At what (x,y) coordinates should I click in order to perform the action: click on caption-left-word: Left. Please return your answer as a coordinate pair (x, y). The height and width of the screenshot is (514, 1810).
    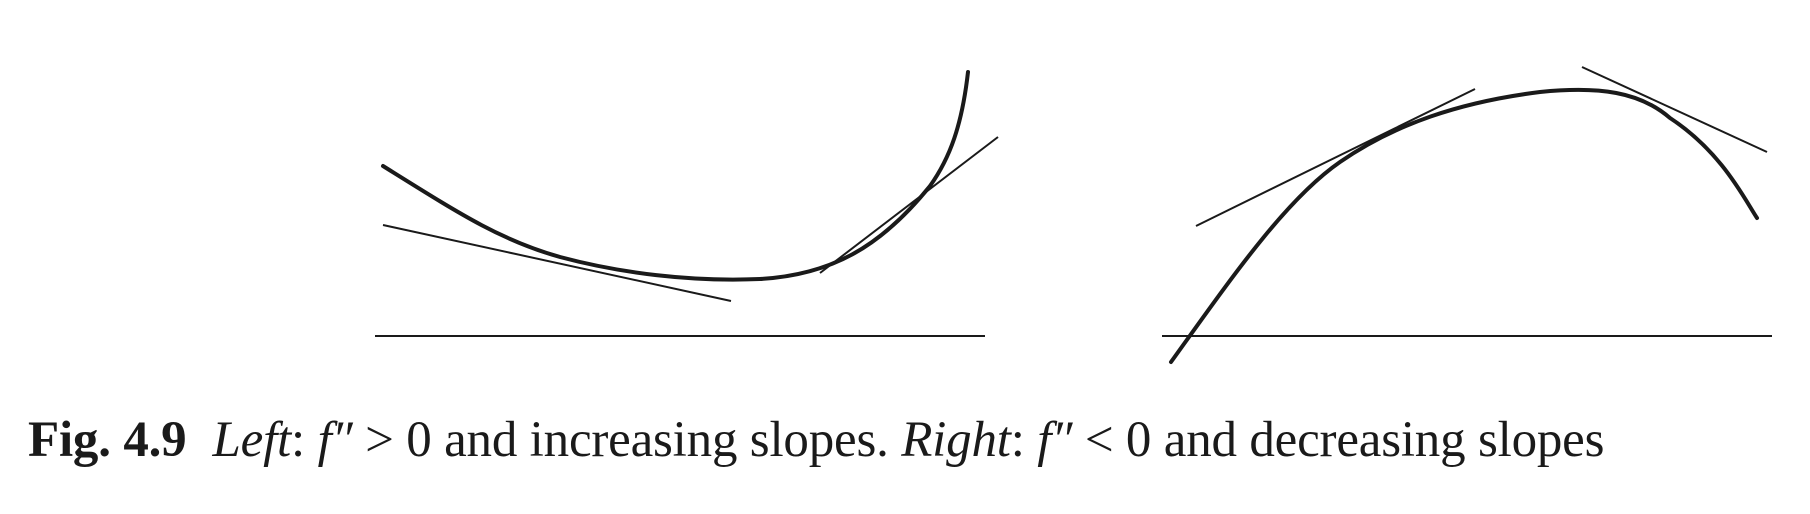
    Looking at the image, I should click on (252, 440).